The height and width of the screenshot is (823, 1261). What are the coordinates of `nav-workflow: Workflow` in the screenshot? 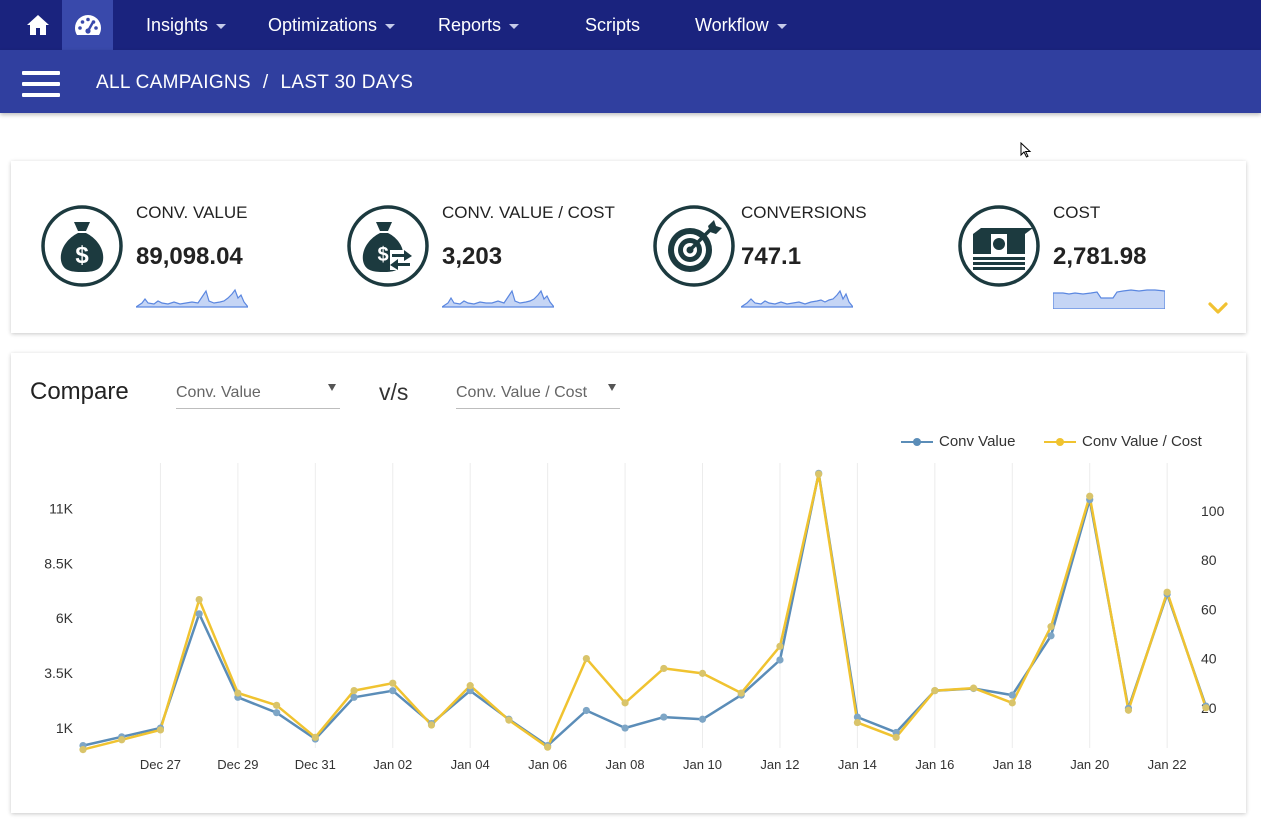 It's located at (741, 25).